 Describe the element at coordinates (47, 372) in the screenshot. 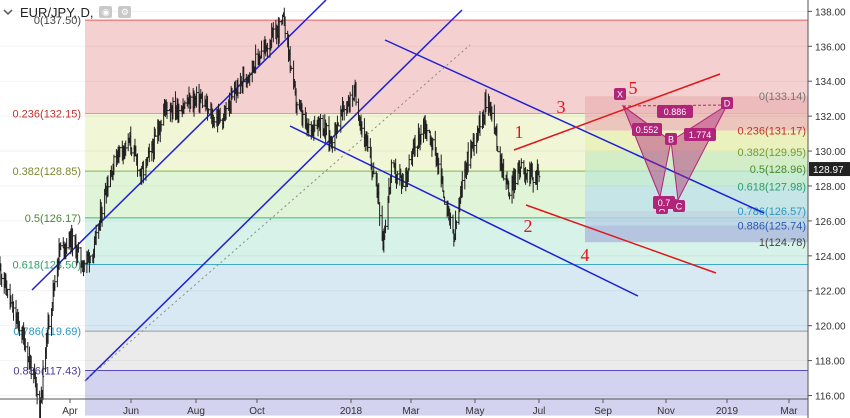

I see `fib-label: 0.886(117.43)` at that location.